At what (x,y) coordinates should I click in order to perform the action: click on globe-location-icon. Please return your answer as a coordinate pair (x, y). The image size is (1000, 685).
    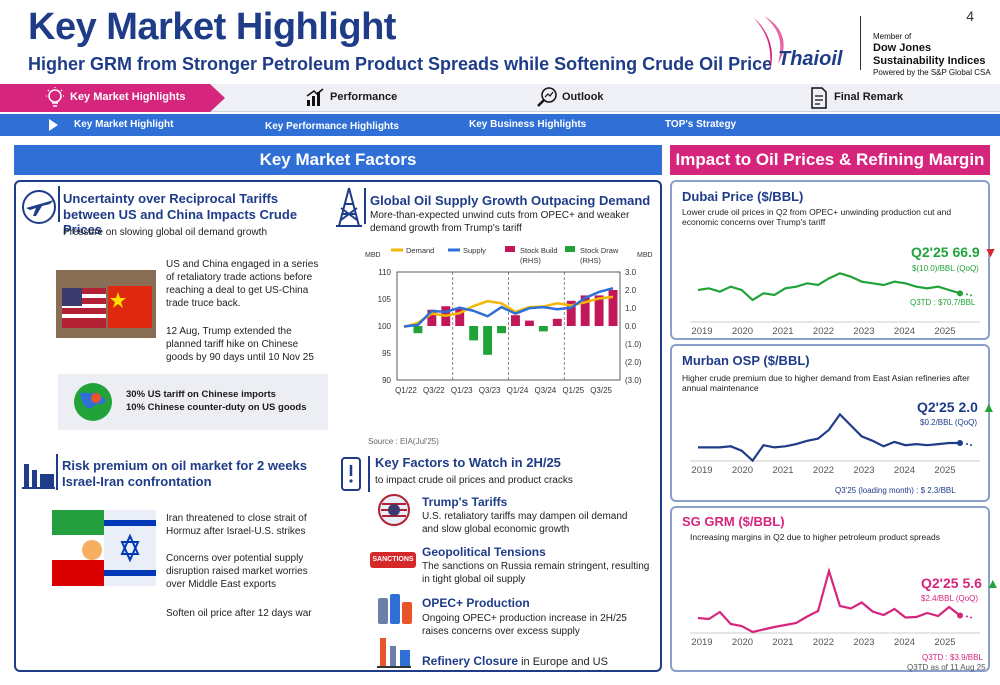
    Looking at the image, I should click on (93, 402).